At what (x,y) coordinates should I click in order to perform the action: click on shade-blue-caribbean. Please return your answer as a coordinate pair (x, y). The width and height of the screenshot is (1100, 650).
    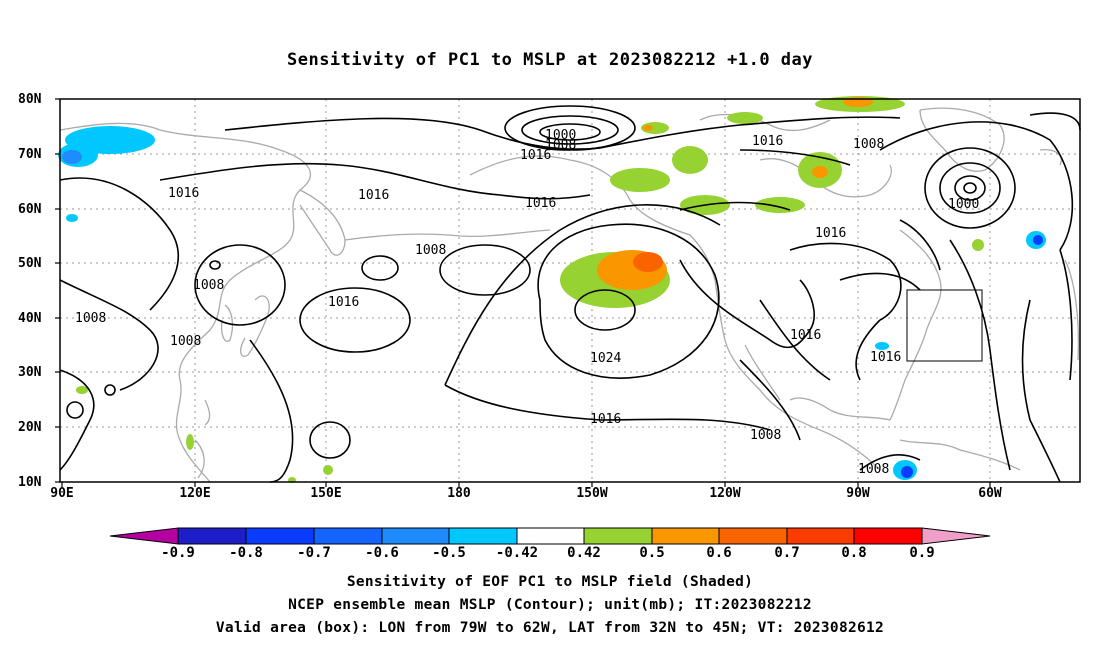
    Looking at the image, I should click on (907, 472).